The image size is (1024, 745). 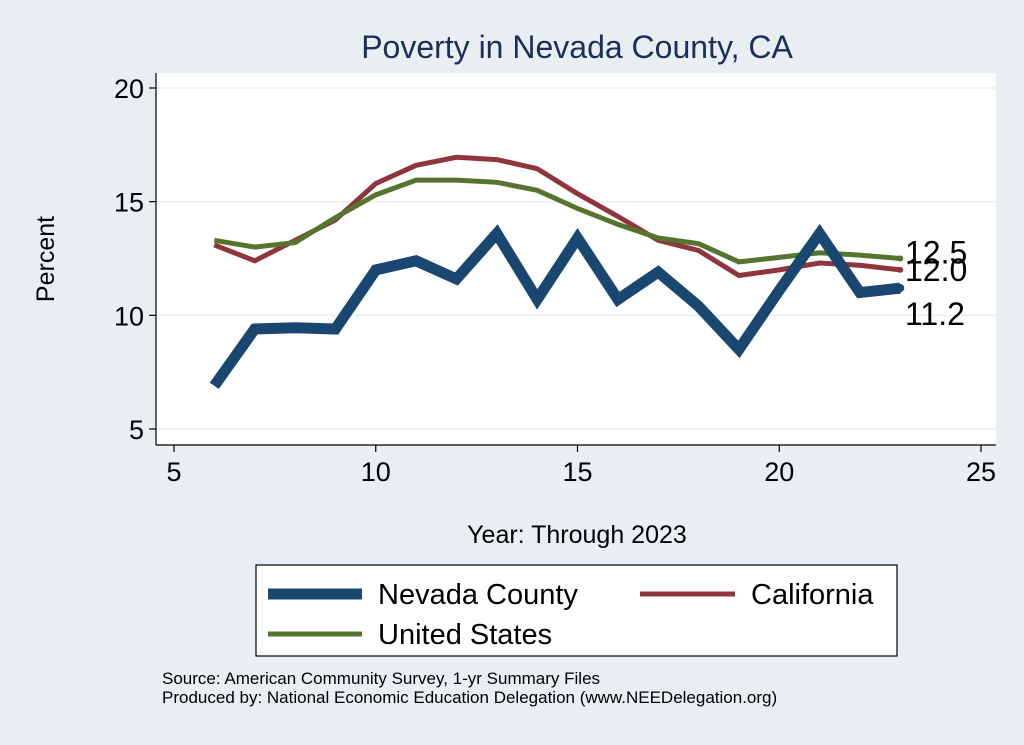 I want to click on end-point-nevada-county, so click(x=900, y=288).